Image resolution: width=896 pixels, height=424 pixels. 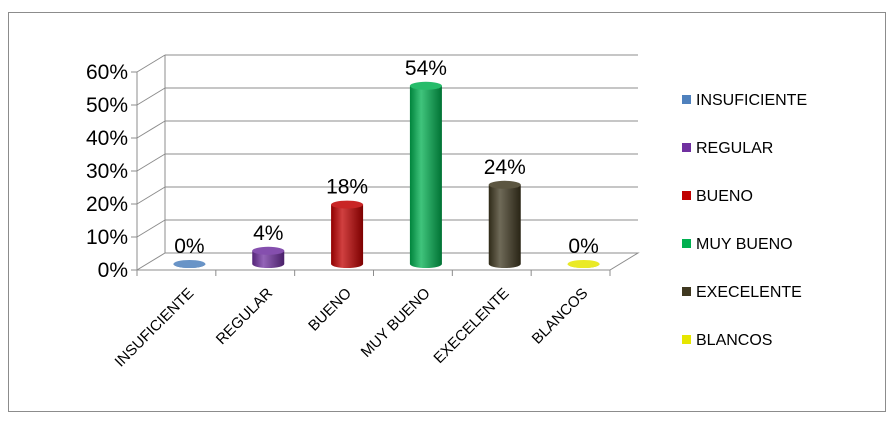 What do you see at coordinates (387, 261) in the screenshot?
I see `chart-floor` at bounding box center [387, 261].